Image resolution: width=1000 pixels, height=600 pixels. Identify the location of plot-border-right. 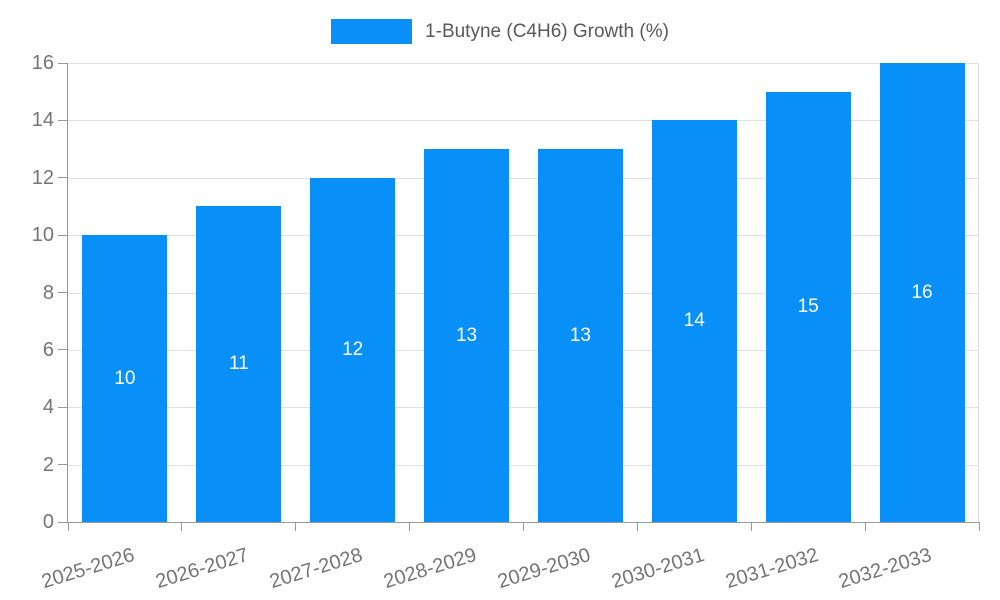
(978, 292).